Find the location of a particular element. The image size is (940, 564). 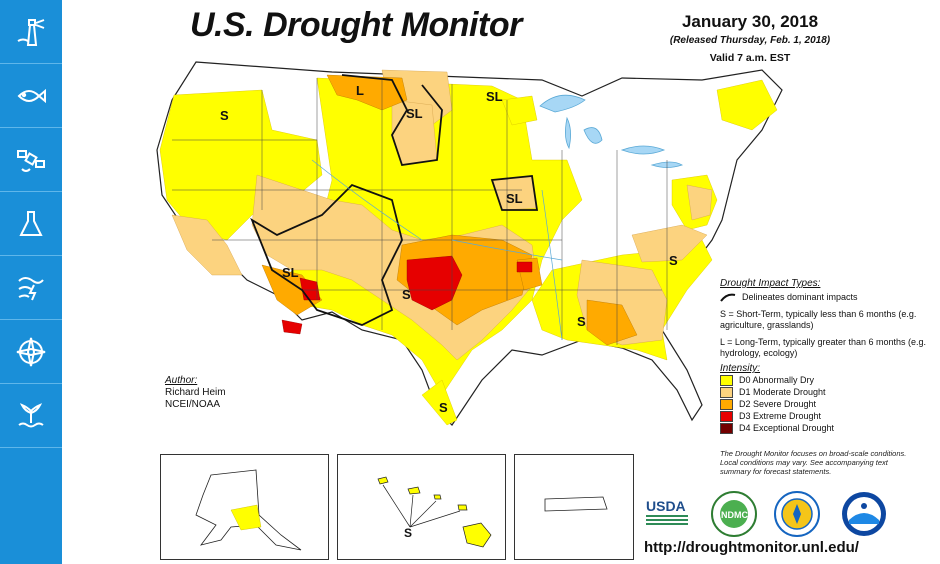

puerto-rico-shape is located at coordinates (576, 504).